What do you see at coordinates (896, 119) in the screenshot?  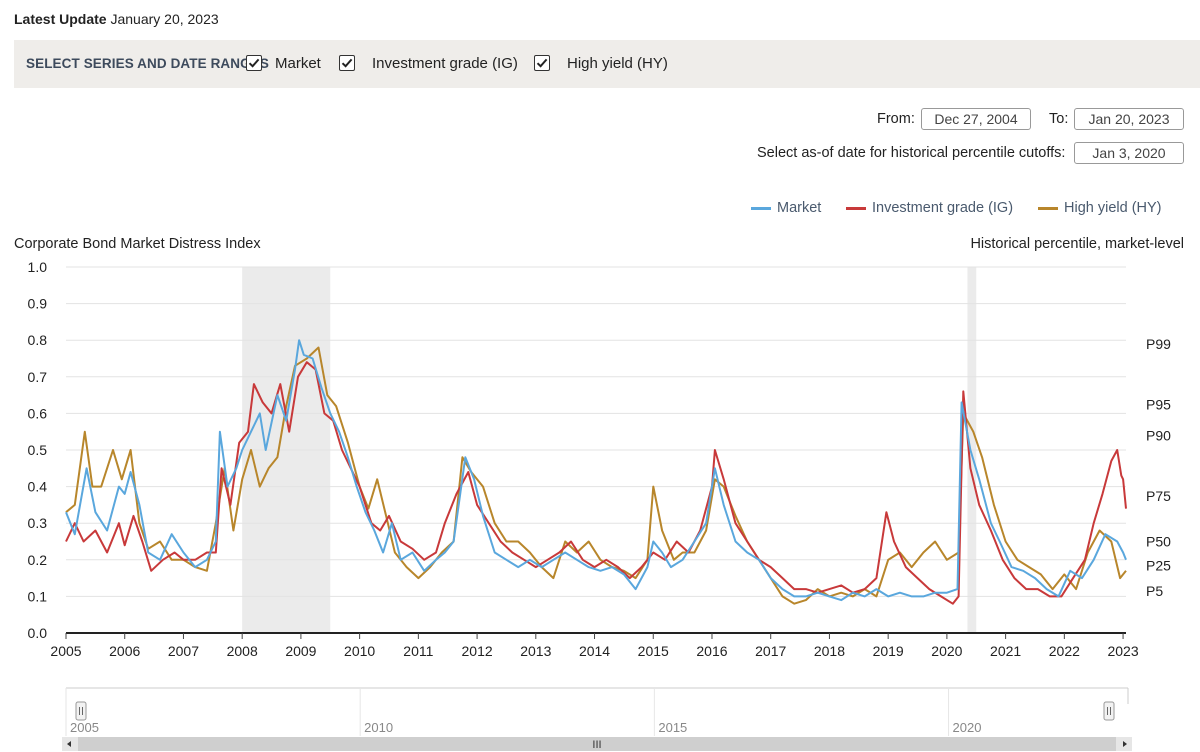 I see `from-label: From:` at bounding box center [896, 119].